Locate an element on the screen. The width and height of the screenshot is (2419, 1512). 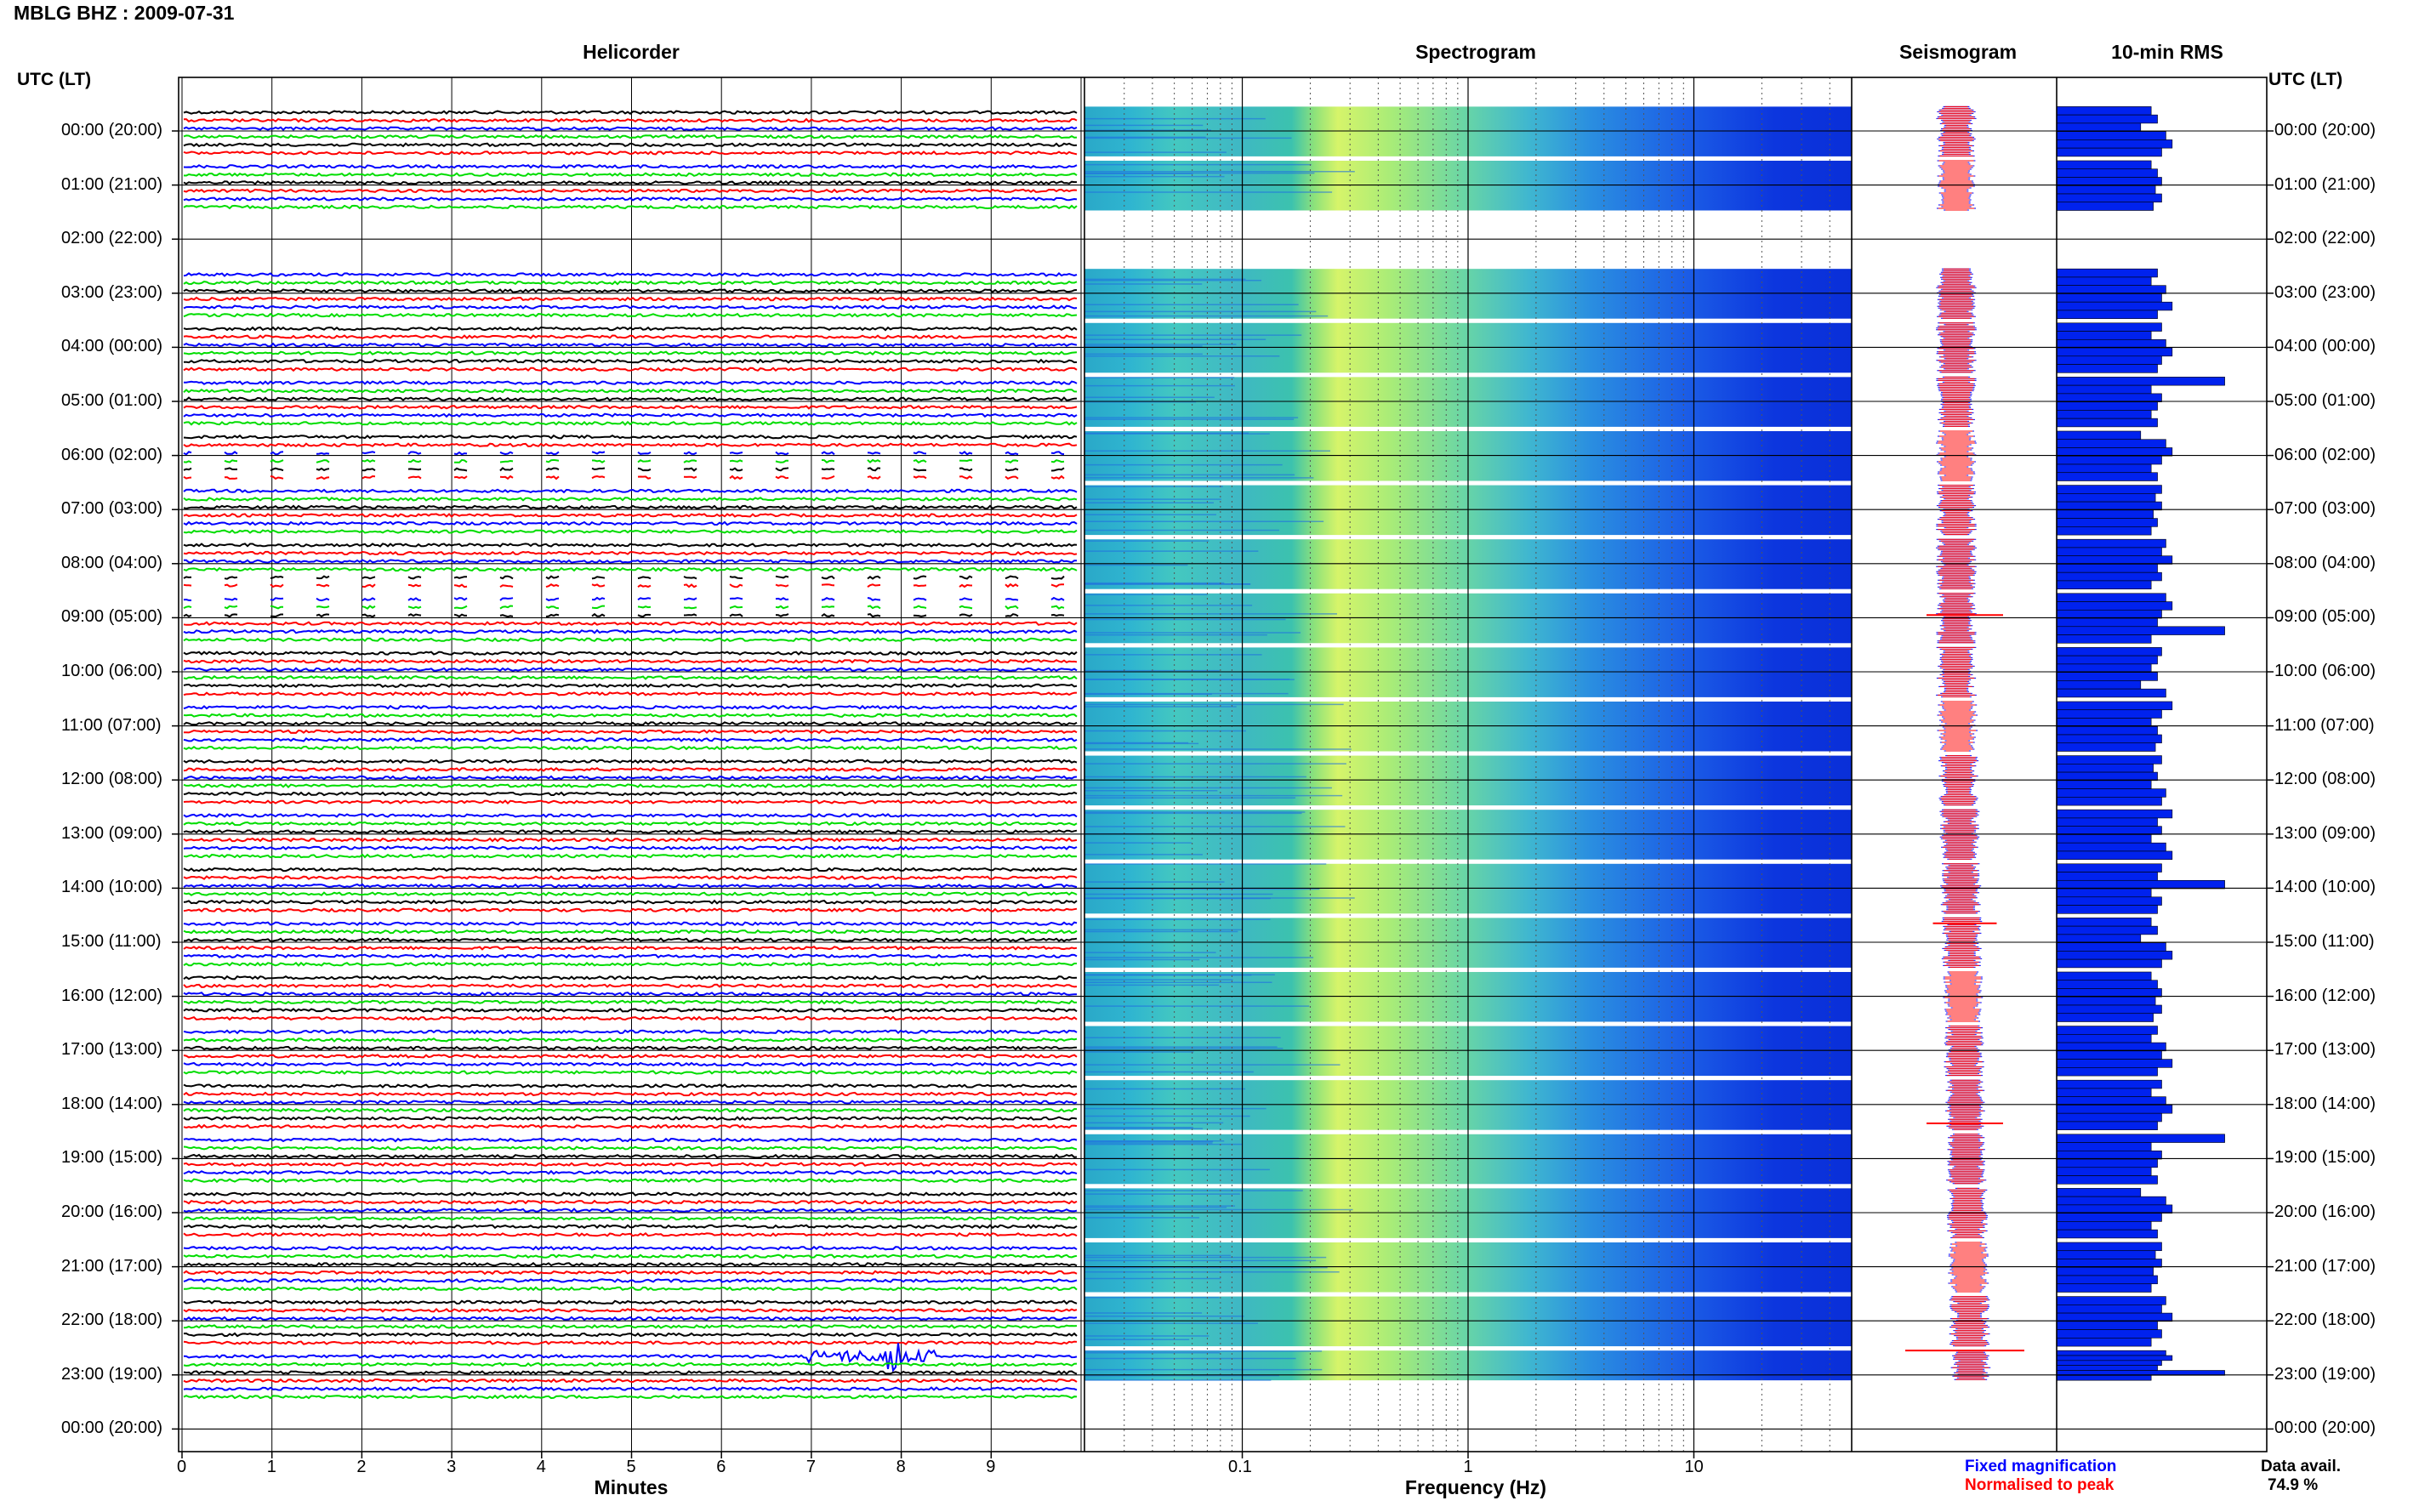
time-label-right: 08:00 (04:00) is located at coordinates (2325, 562).